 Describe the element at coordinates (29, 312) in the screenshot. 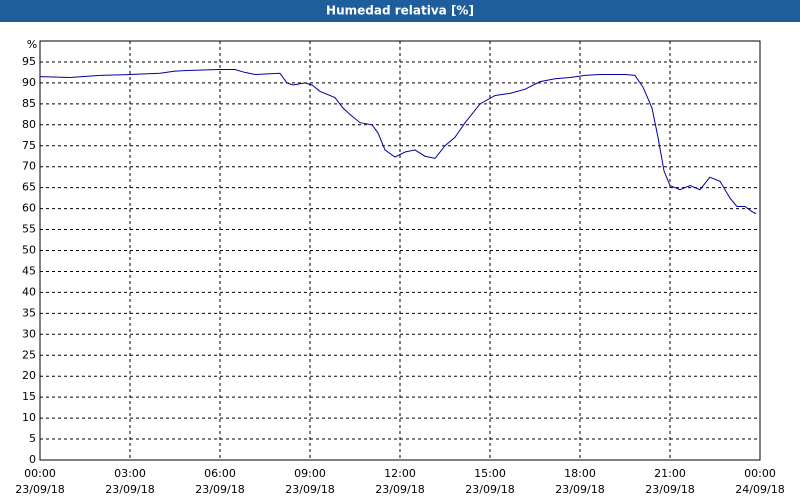

I see `y-tick-label: 35` at that location.